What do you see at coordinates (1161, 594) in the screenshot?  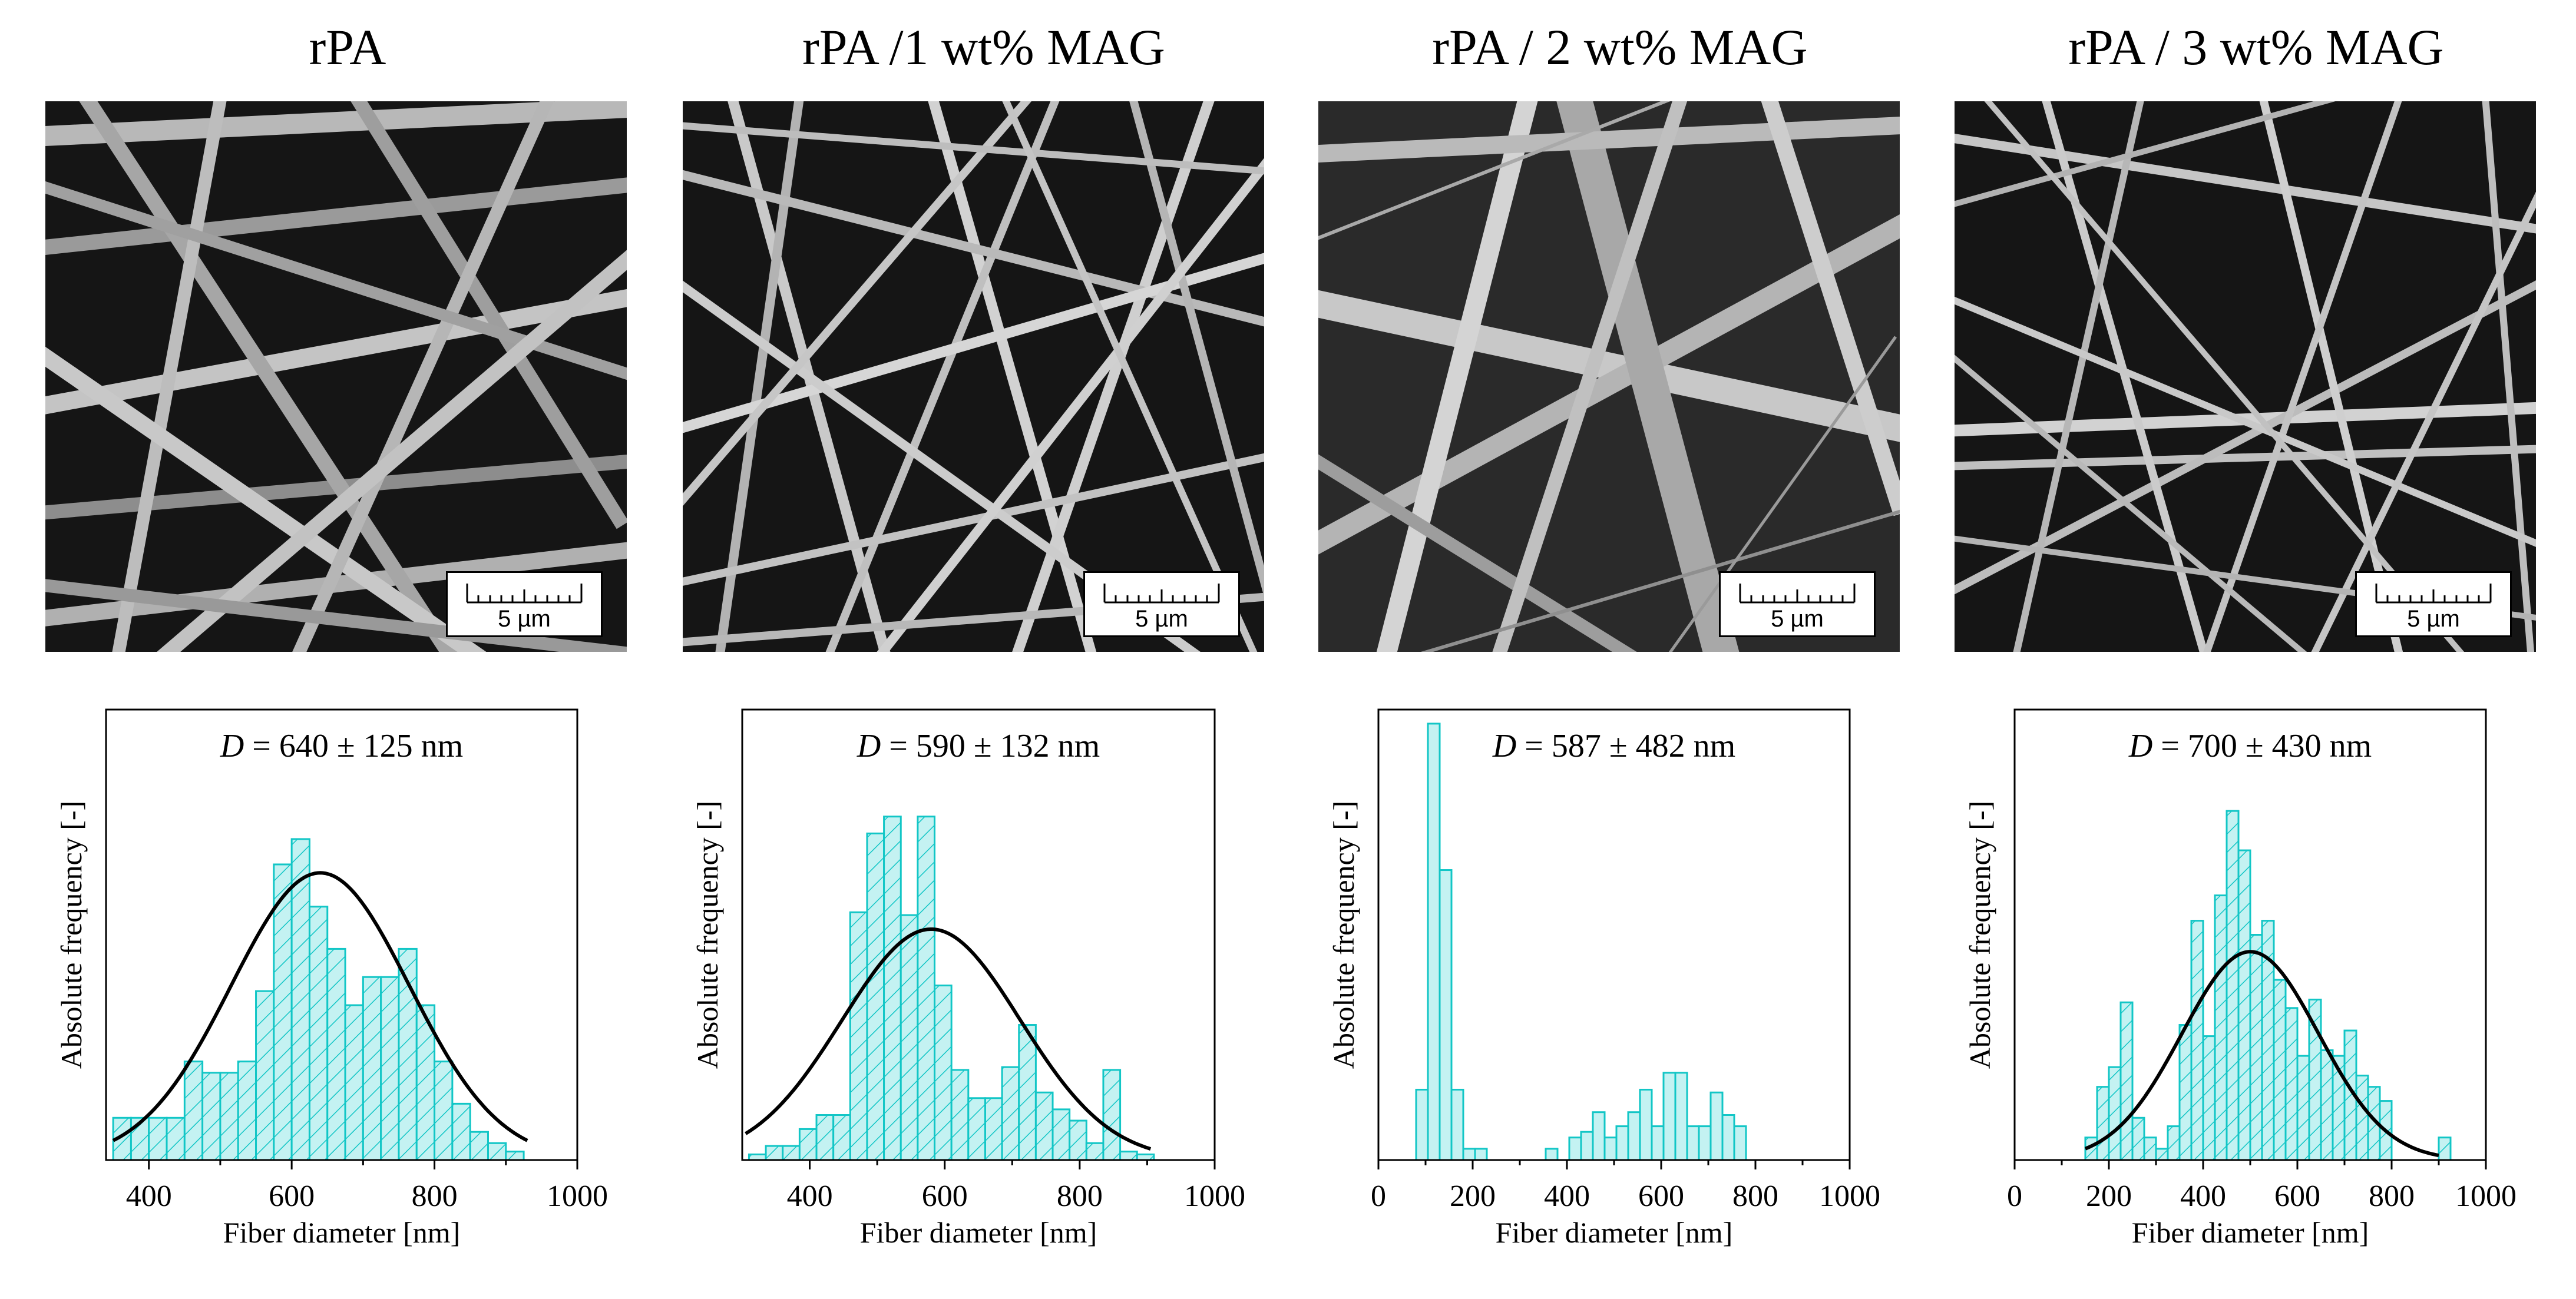 I see `scale-bar-ruler` at bounding box center [1161, 594].